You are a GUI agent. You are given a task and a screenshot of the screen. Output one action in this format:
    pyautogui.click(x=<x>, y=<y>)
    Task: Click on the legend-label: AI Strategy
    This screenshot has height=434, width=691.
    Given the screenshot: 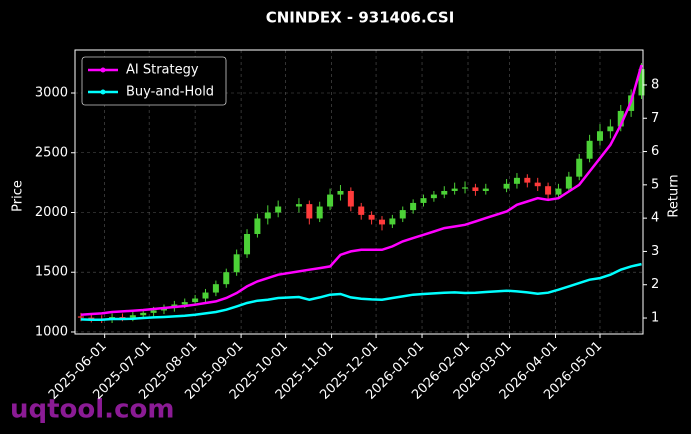 What is the action you would take?
    pyautogui.click(x=162, y=70)
    